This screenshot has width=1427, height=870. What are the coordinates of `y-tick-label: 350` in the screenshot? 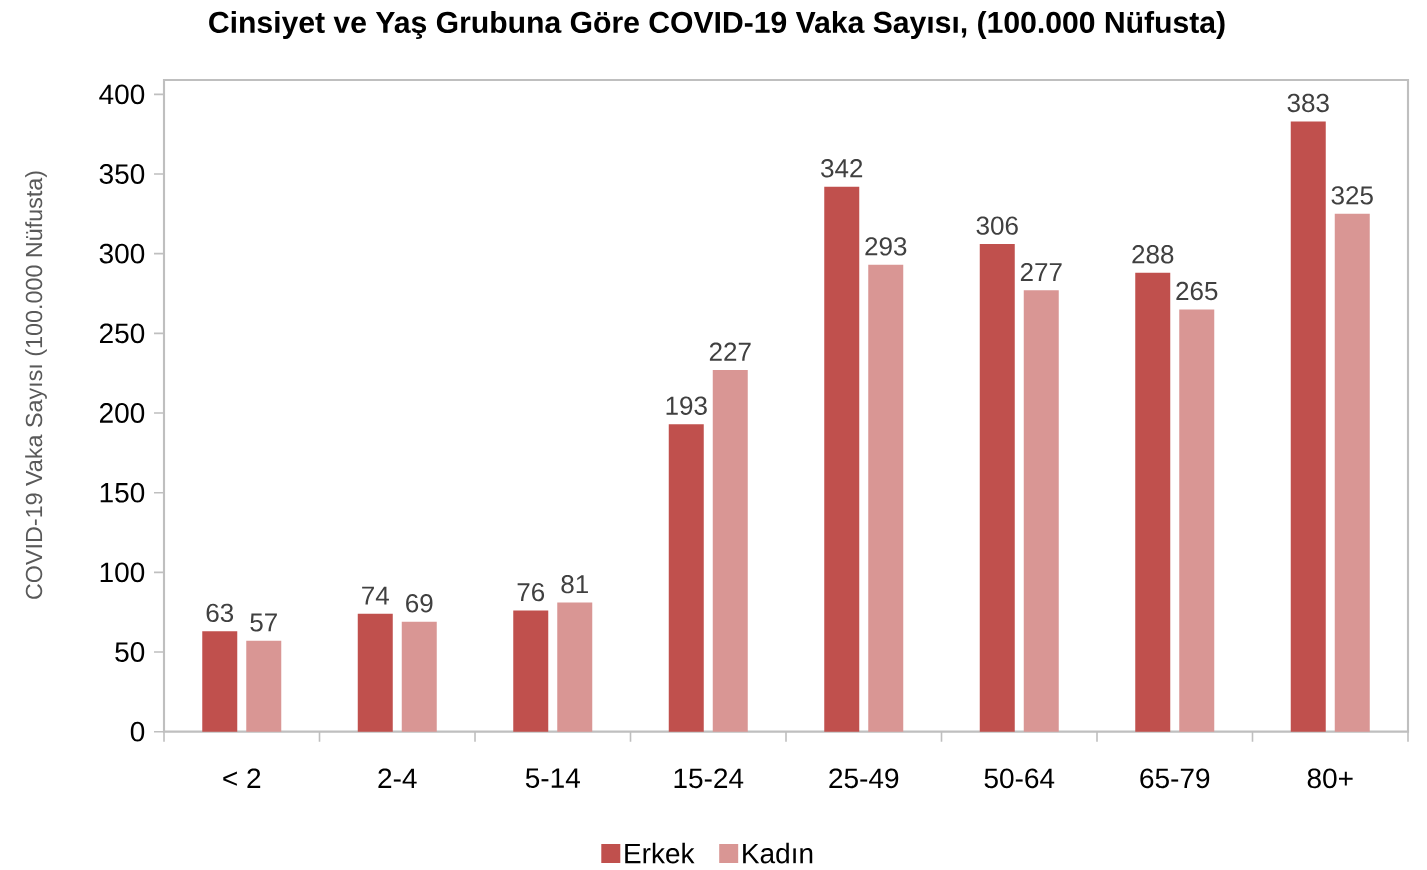 It's located at (122, 174).